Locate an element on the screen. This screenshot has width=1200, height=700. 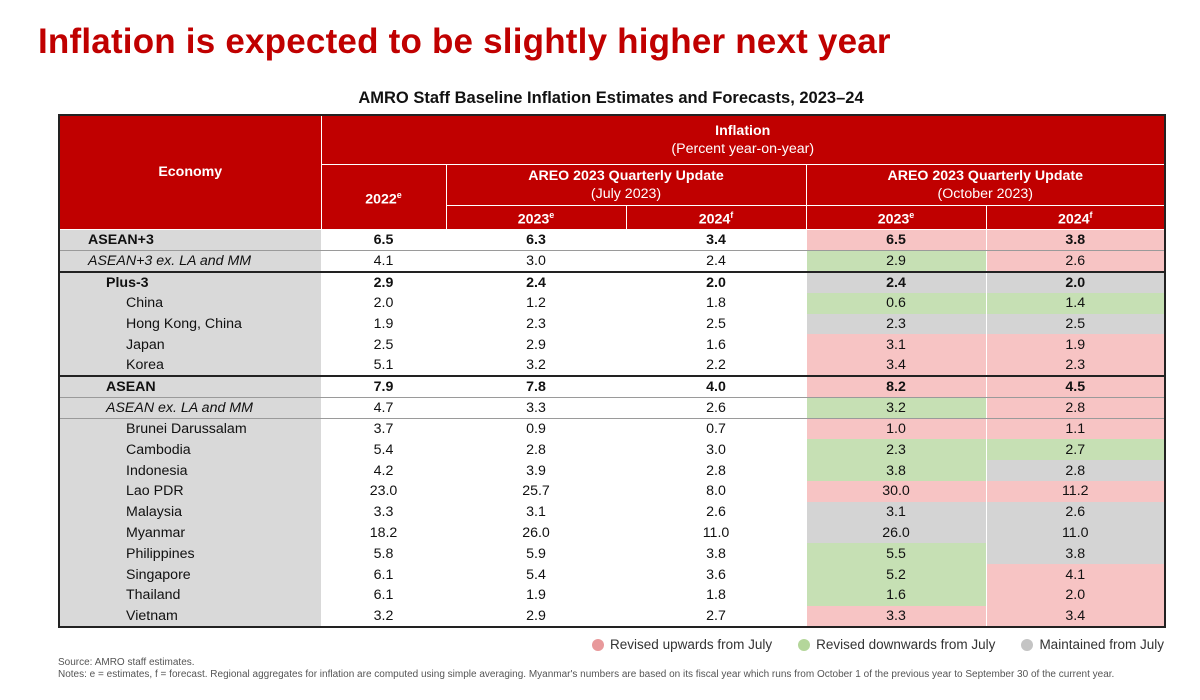
value-2022-cell: 6.5 is located at coordinates (384, 240).